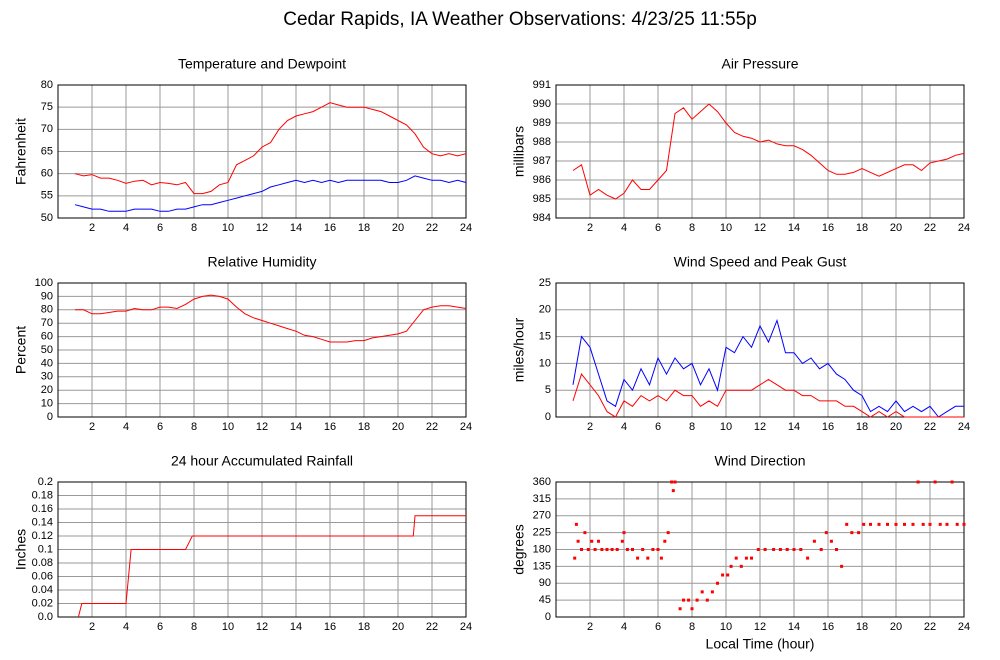  I want to click on y-tick-label: 0.0, so click(45, 617).